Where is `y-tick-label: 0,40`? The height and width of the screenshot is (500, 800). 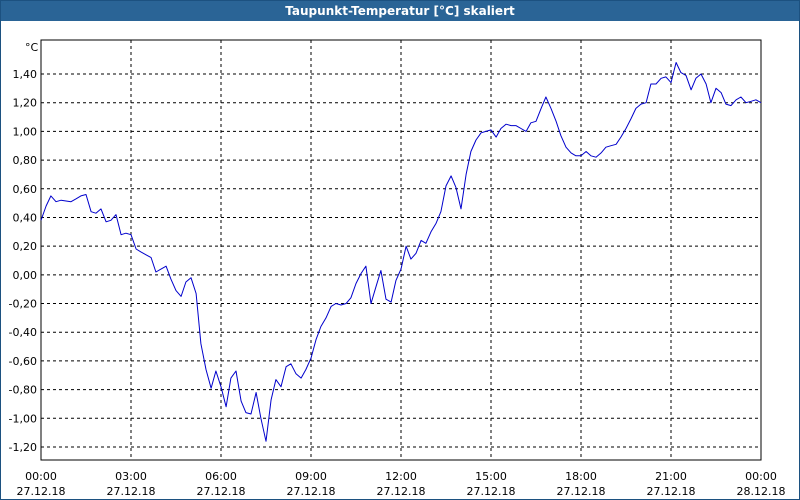 y-tick-label: 0,40 is located at coordinates (25, 217).